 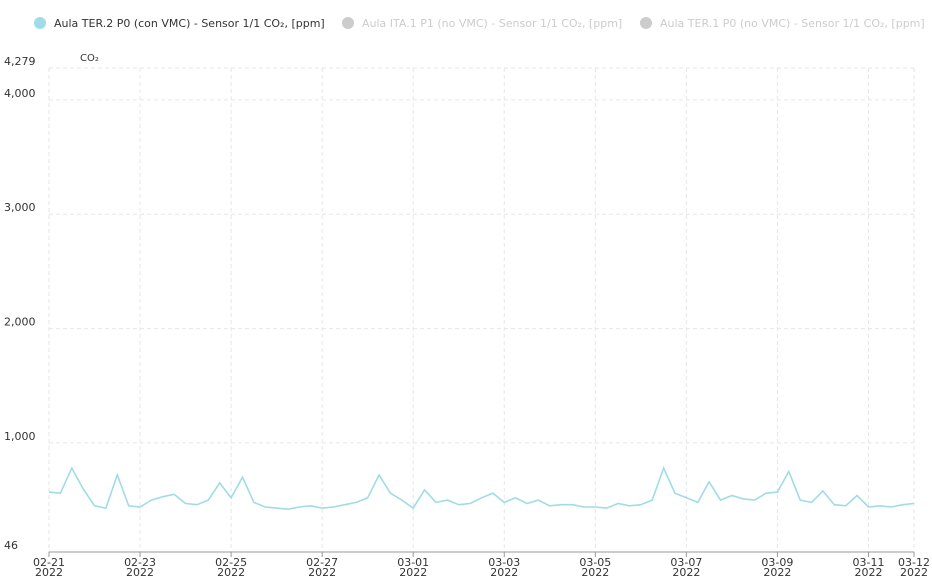 I want to click on x-tick-label: 02-23 2022, so click(x=140, y=567).